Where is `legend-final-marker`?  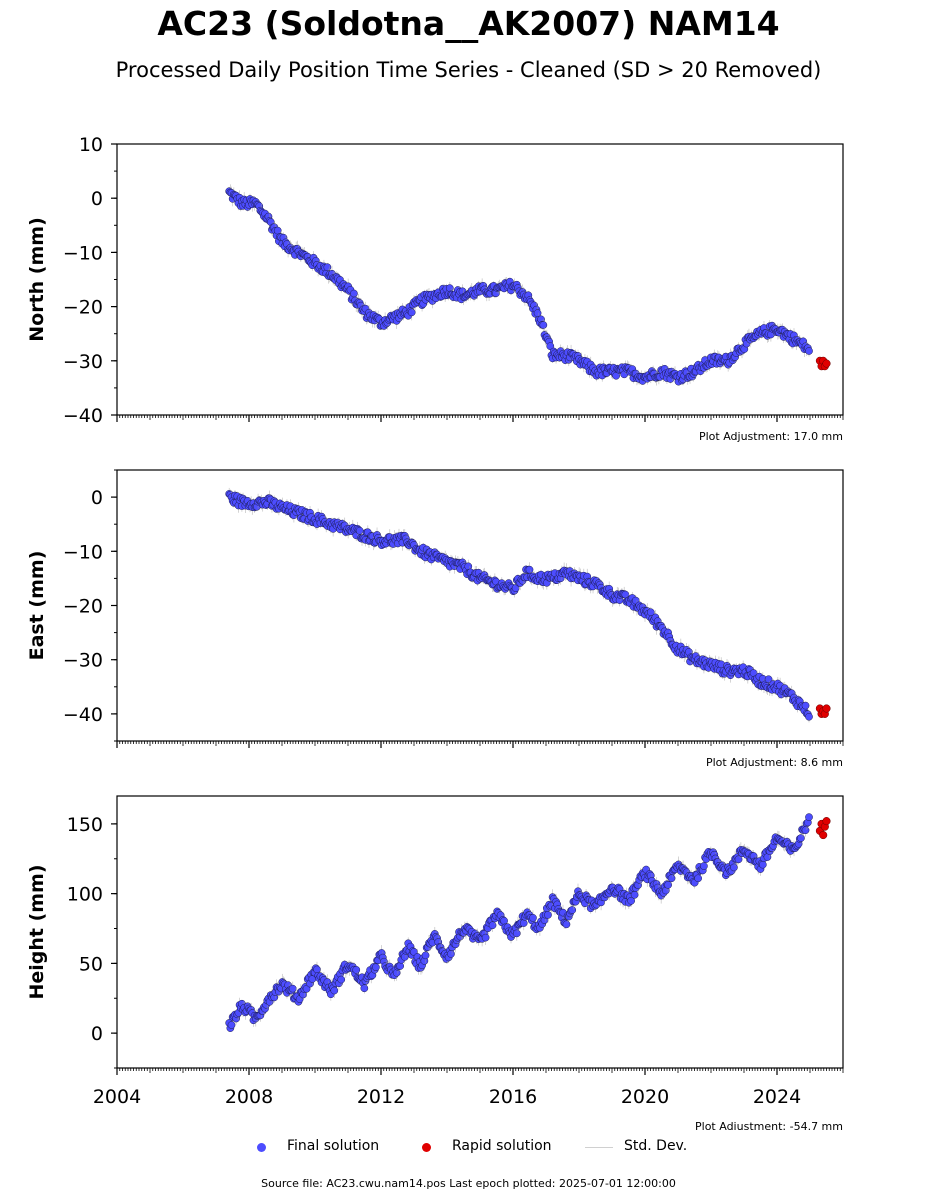
legend-final-marker is located at coordinates (261, 1147).